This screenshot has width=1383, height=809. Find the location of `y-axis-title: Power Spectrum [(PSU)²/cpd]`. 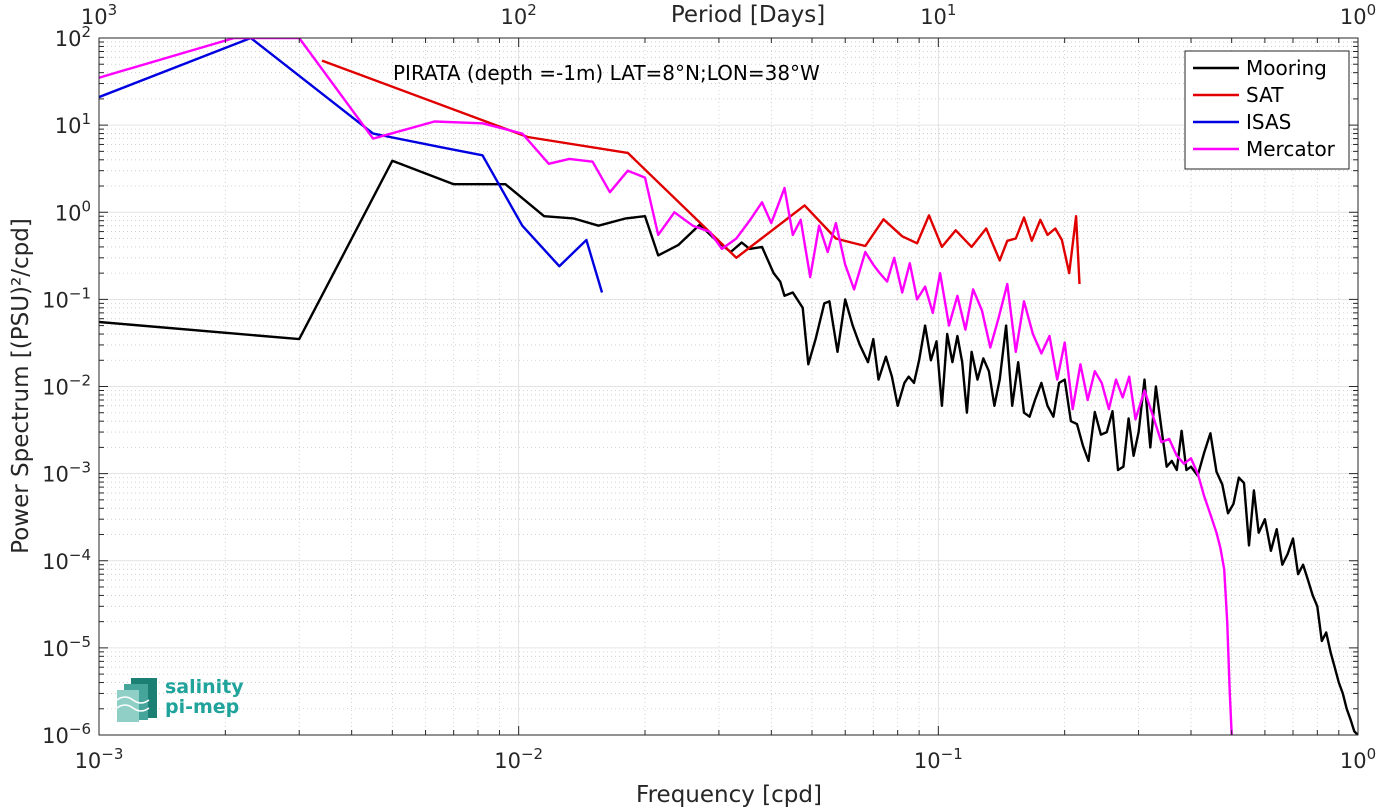

y-axis-title: Power Spectrum [(PSU)²/cpd] is located at coordinates (21, 386).